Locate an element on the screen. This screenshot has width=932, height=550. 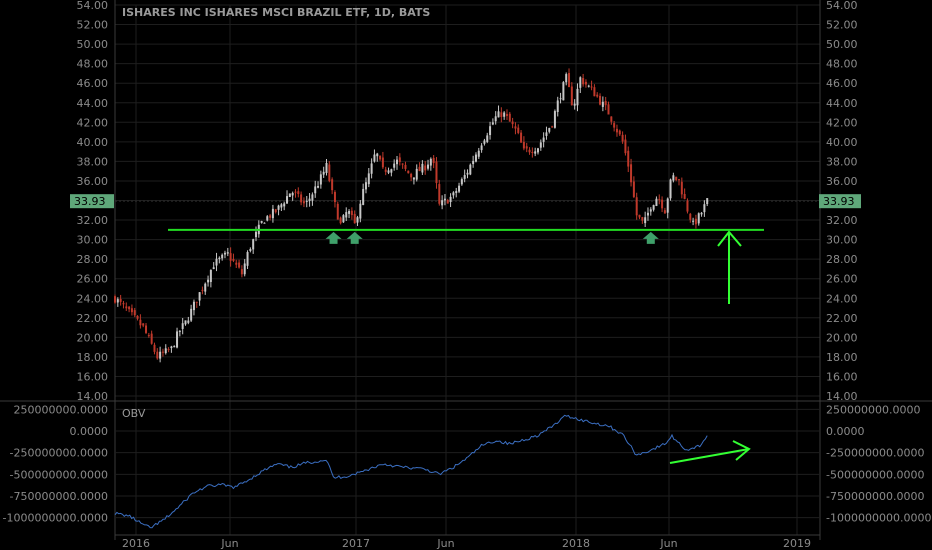
price-right-tick-label: 14.00 is located at coordinates (842, 396).